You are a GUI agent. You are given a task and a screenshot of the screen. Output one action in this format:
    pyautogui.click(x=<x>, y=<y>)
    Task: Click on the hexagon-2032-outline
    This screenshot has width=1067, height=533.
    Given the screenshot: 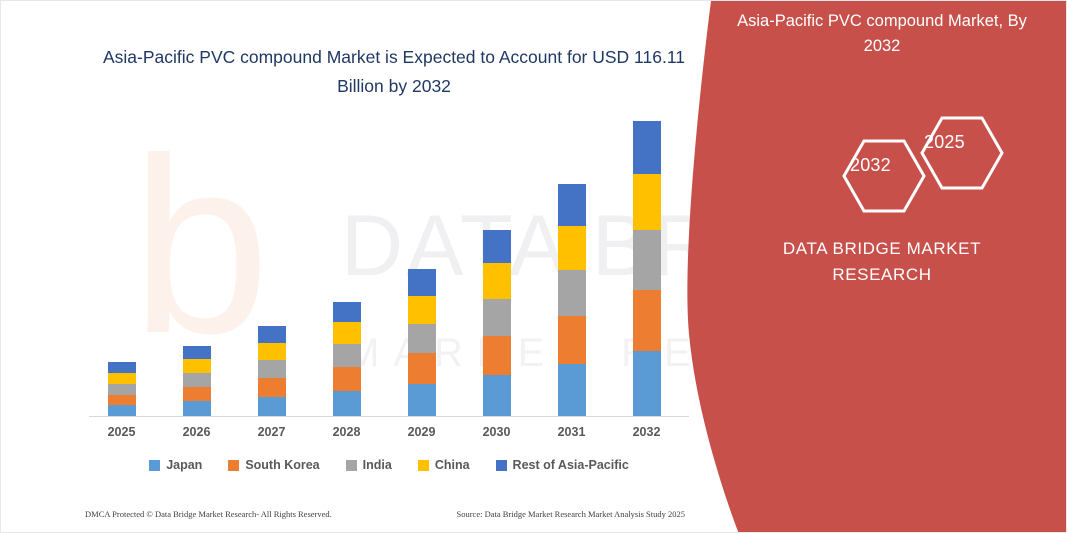 What is the action you would take?
    pyautogui.click(x=884, y=176)
    